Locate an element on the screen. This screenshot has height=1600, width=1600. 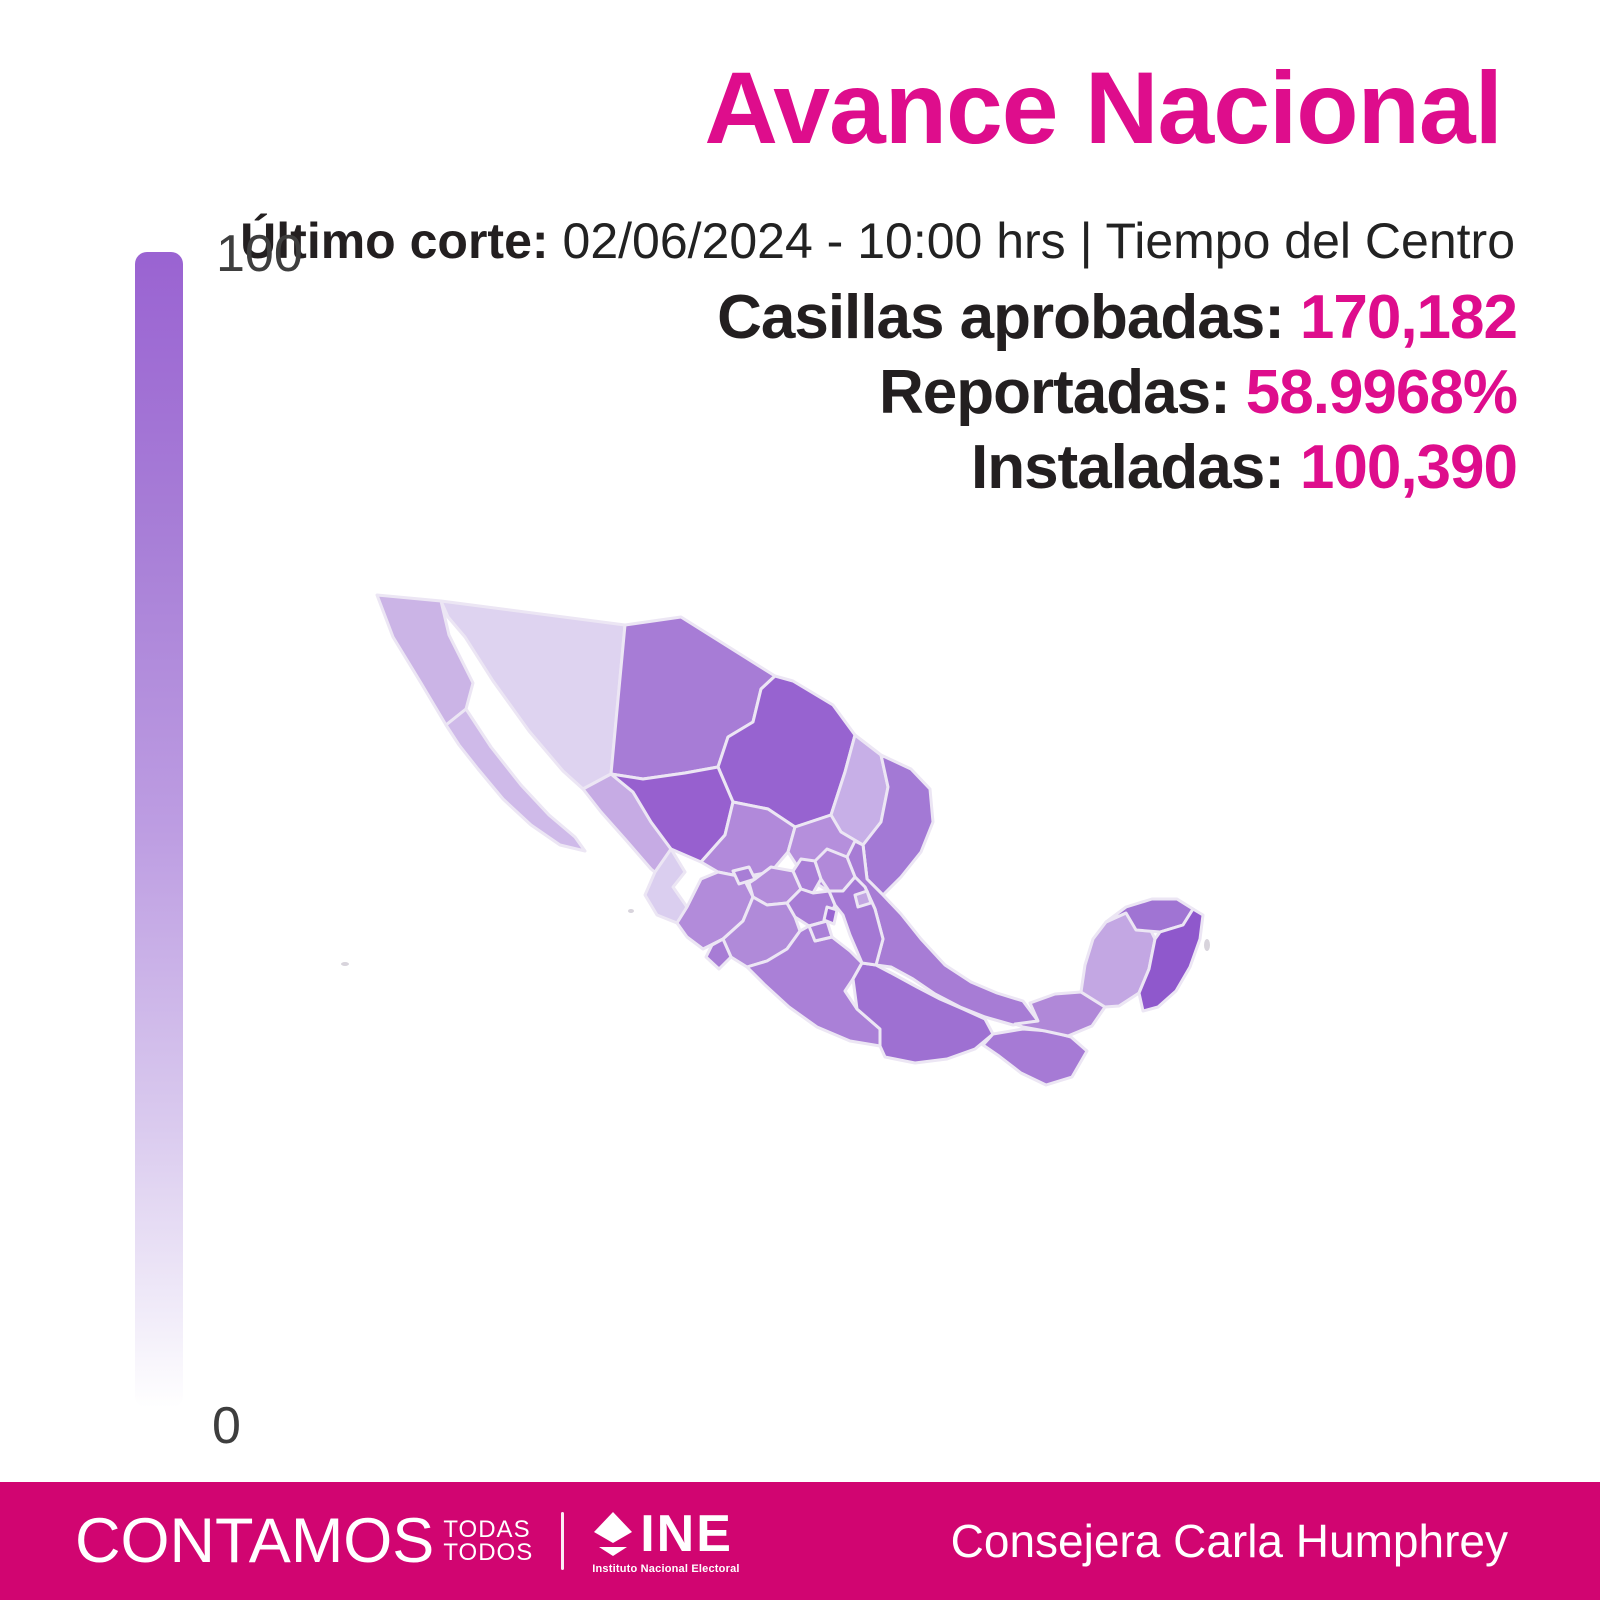
baja-california-sur-state is located at coordinates (515, 780).